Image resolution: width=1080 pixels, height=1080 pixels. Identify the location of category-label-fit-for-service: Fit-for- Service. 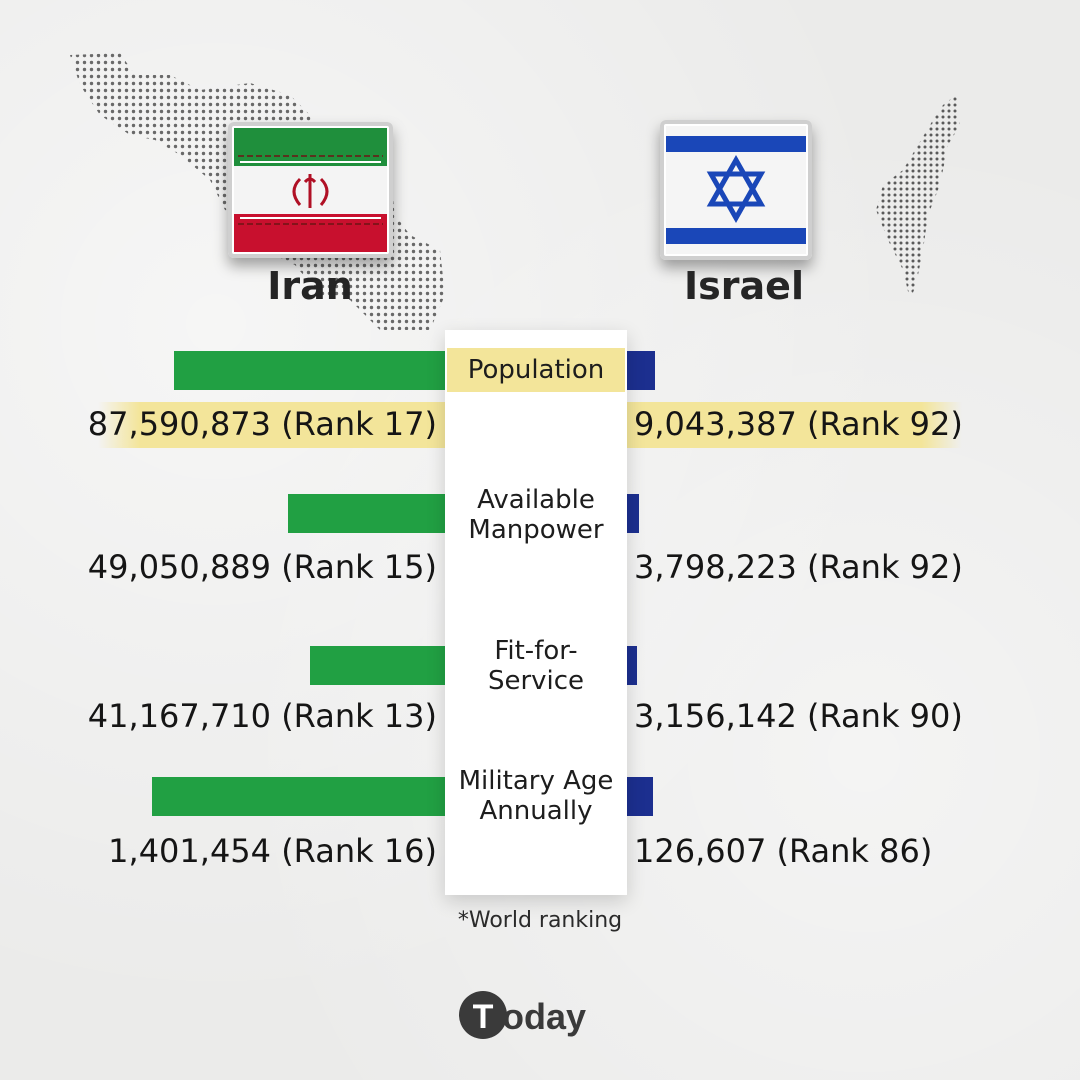
(536, 666).